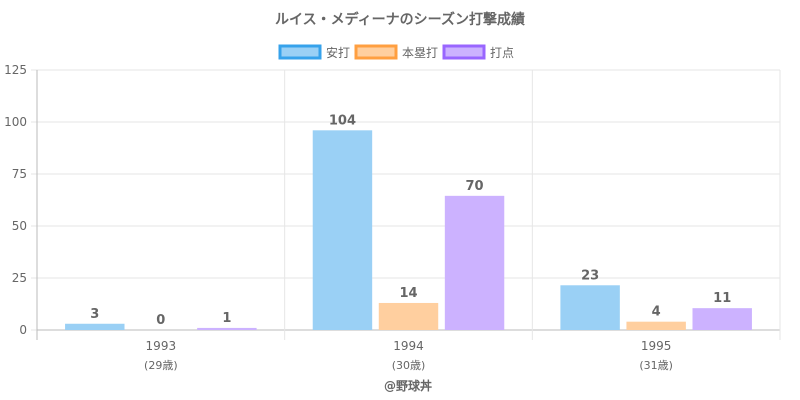 The width and height of the screenshot is (800, 400). I want to click on legend-label-2: 本塁打, so click(420, 53).